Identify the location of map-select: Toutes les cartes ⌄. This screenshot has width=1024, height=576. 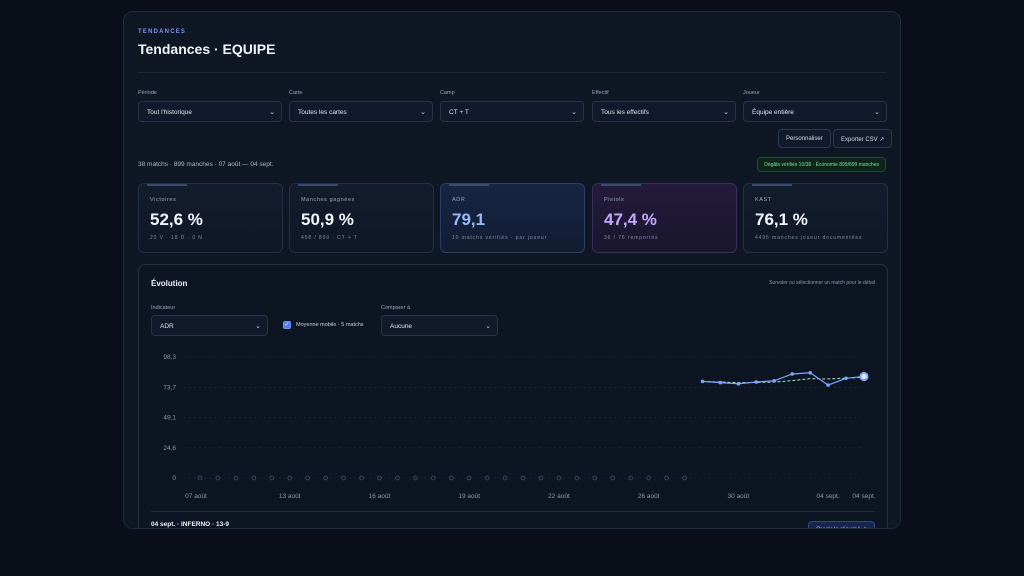
(361, 111).